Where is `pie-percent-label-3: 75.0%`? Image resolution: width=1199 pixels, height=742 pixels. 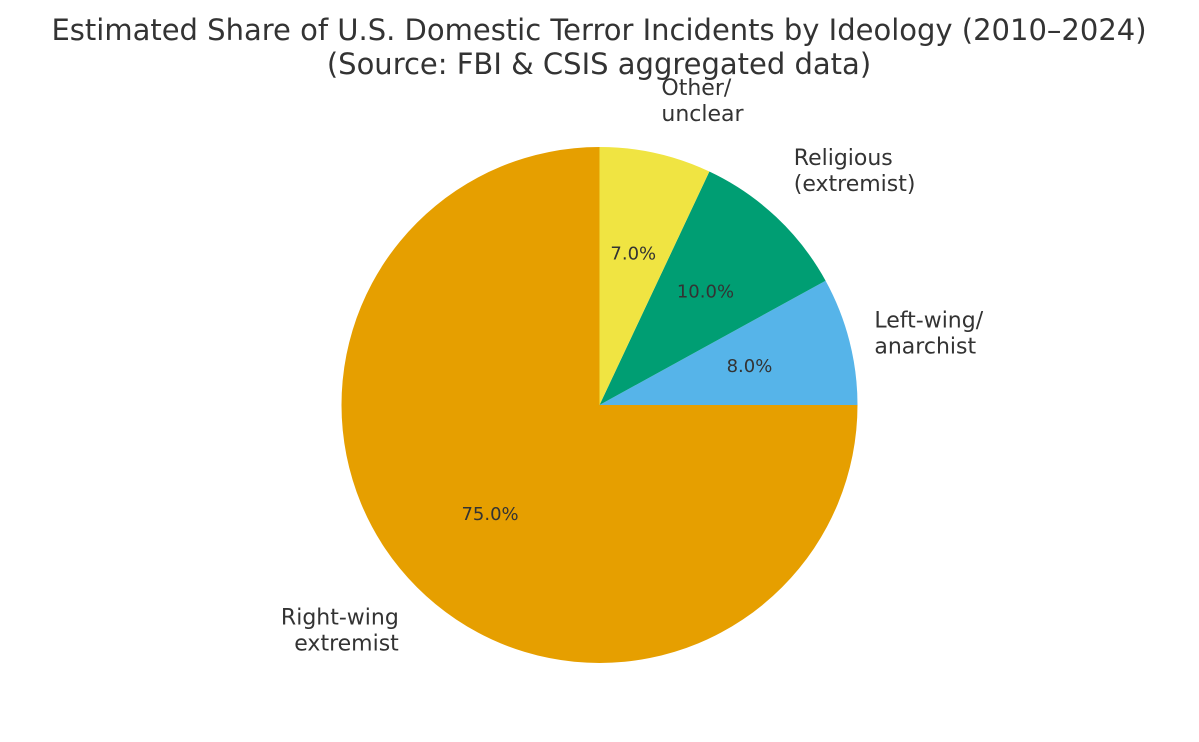 pie-percent-label-3: 75.0% is located at coordinates (489, 514).